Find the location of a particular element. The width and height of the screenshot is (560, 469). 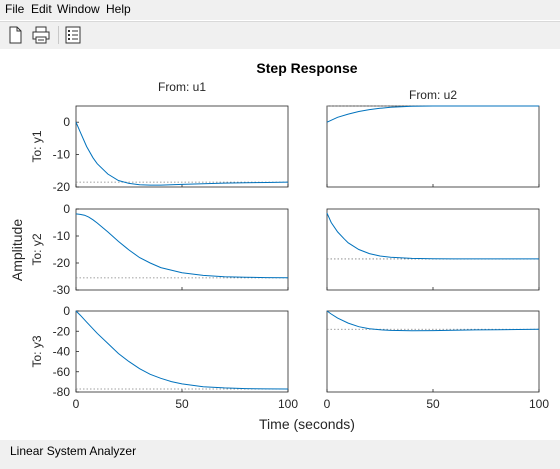

toolbar-separator is located at coordinates (58, 35).